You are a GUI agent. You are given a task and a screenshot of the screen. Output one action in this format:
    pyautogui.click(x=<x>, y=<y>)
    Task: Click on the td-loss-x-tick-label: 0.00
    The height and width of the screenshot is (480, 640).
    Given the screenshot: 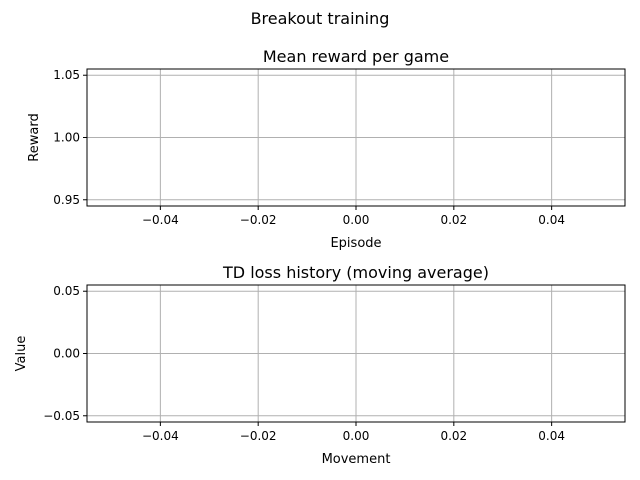 What is the action you would take?
    pyautogui.click(x=356, y=436)
    